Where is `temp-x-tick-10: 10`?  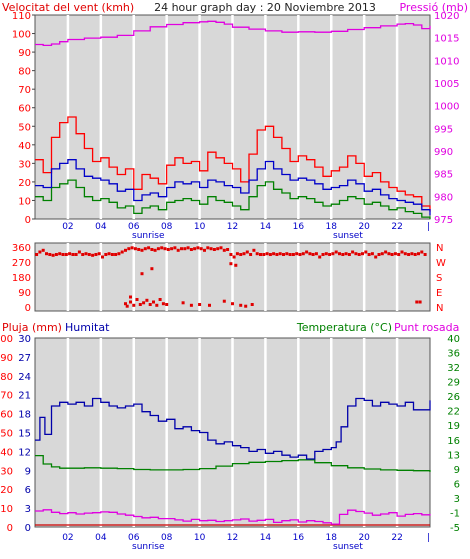
temp-x-tick-10: 10 is located at coordinates (200, 538).